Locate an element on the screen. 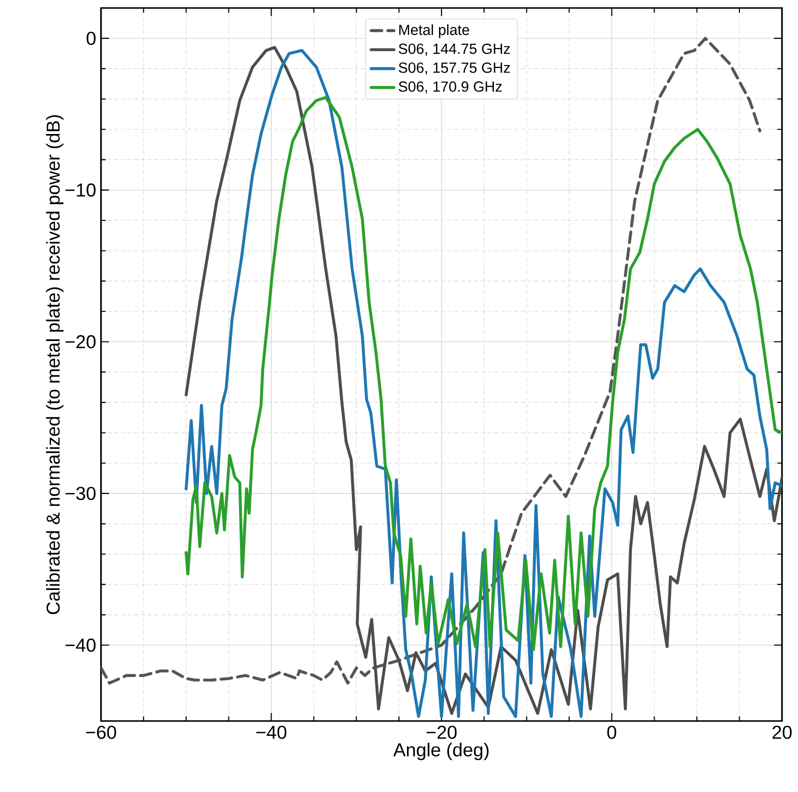  y-tick-label: 0 is located at coordinates (91, 38).